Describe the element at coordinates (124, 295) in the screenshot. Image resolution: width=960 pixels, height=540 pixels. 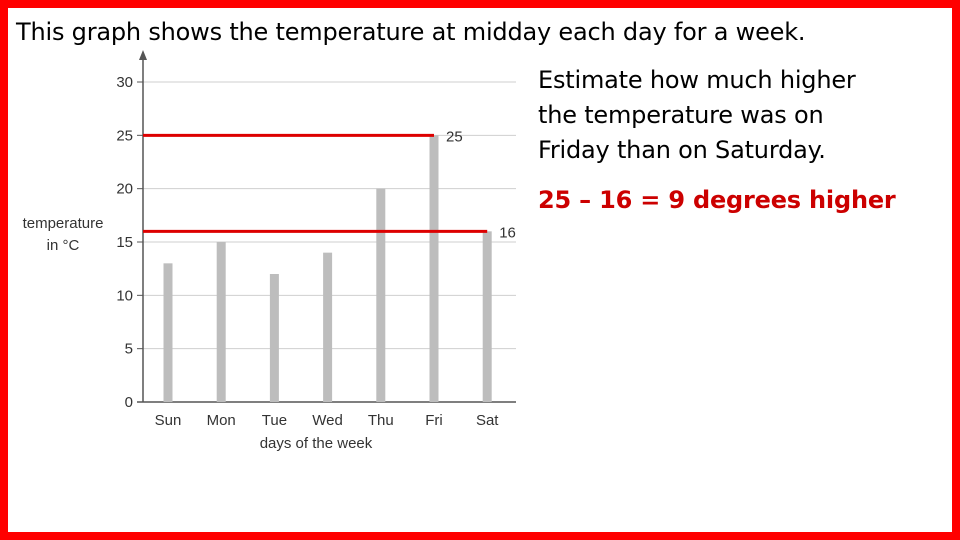
I see `y-tick-label: 10` at that location.